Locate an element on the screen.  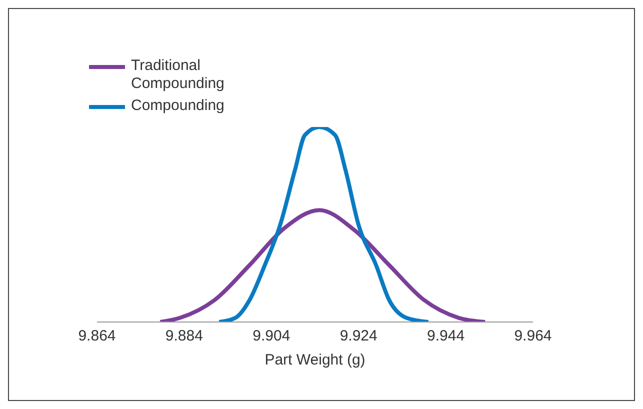
legend-label: Traditional Compounding is located at coordinates (178, 75).